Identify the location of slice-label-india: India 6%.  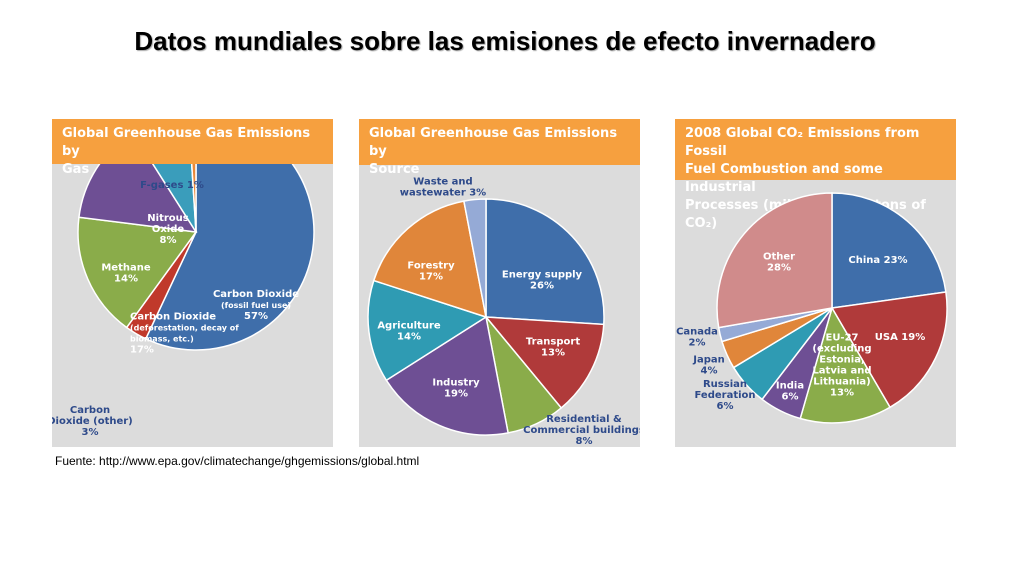
(790, 392).